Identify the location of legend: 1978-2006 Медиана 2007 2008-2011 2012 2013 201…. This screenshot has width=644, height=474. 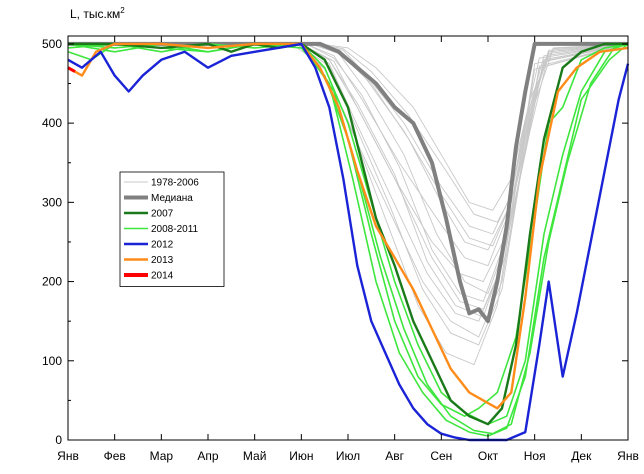
(172, 229).